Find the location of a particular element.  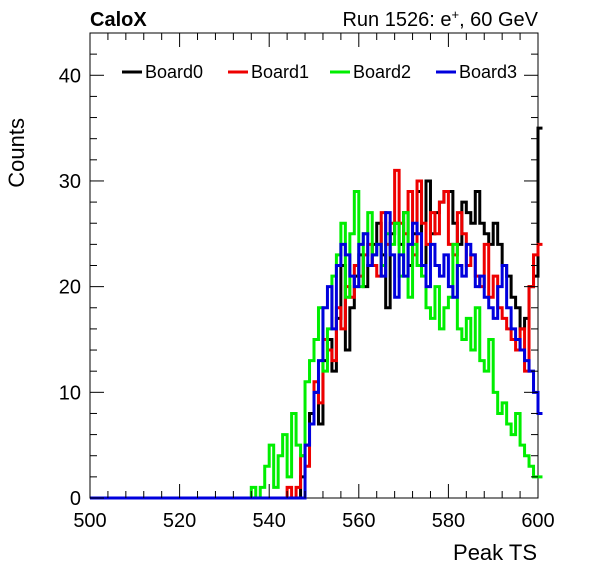

header-left: CaloX is located at coordinates (118, 20).